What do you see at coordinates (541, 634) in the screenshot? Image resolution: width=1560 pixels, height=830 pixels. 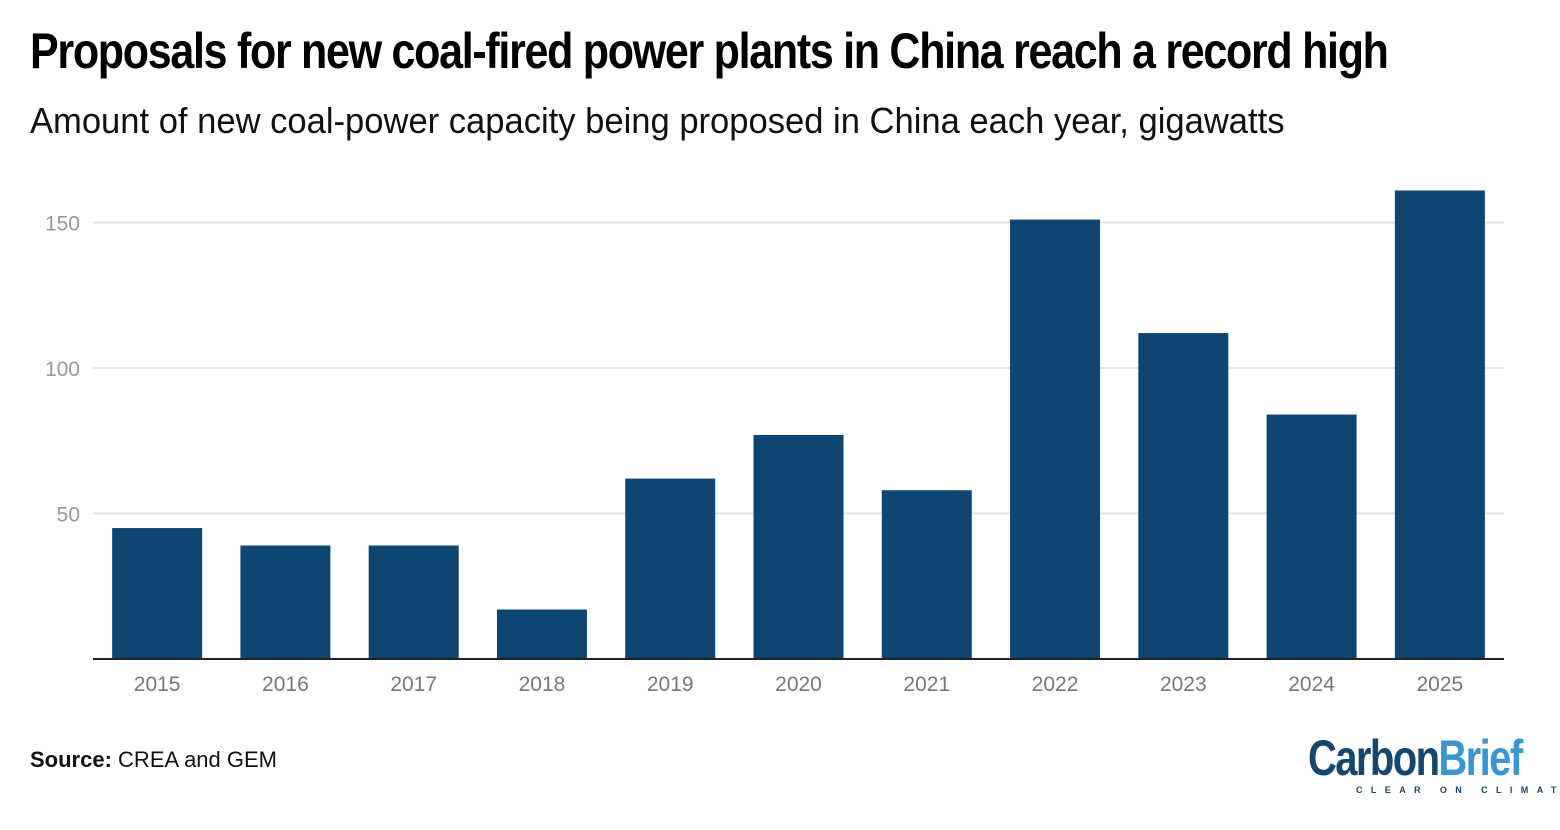 I see `bar-2018` at bounding box center [541, 634].